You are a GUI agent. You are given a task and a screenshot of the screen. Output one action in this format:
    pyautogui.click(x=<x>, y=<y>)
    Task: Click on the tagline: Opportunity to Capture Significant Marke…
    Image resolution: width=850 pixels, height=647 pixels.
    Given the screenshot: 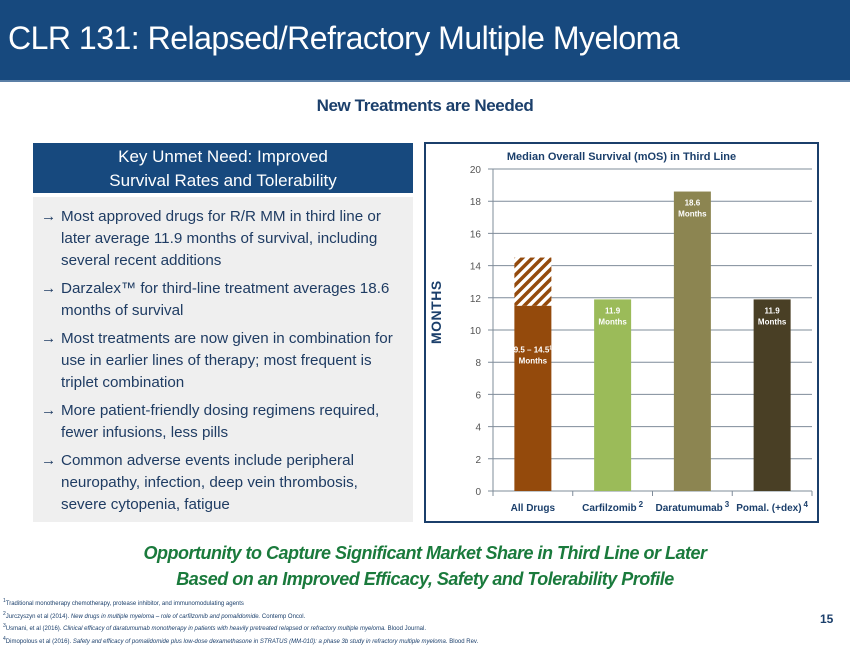 What is the action you would take?
    pyautogui.click(x=425, y=566)
    